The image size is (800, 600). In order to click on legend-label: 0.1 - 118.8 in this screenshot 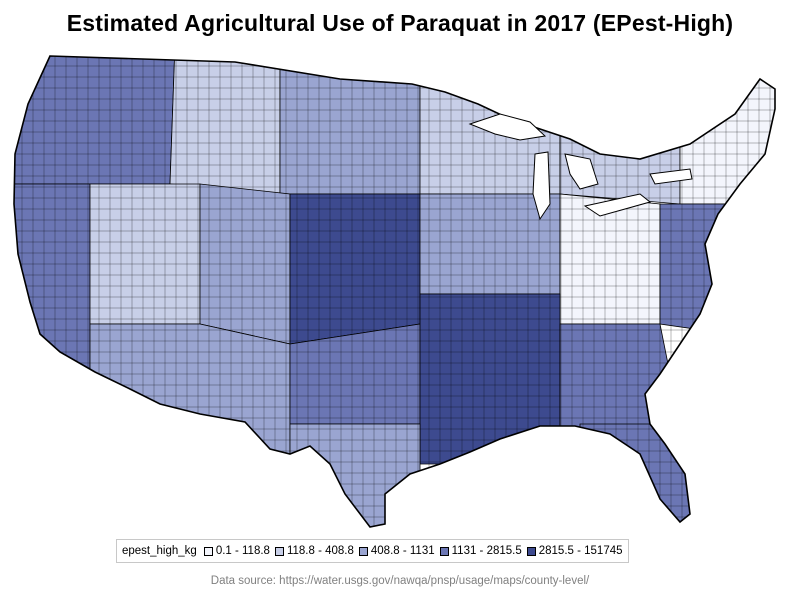, I will do `click(242, 551)`.